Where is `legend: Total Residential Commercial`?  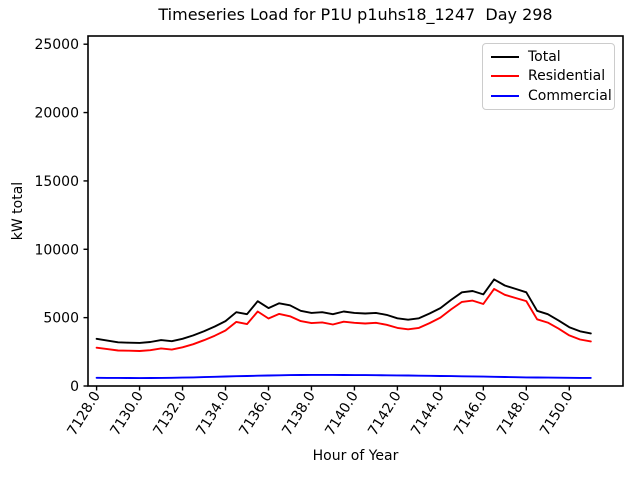 legend: Total Residential Commercial is located at coordinates (548, 76).